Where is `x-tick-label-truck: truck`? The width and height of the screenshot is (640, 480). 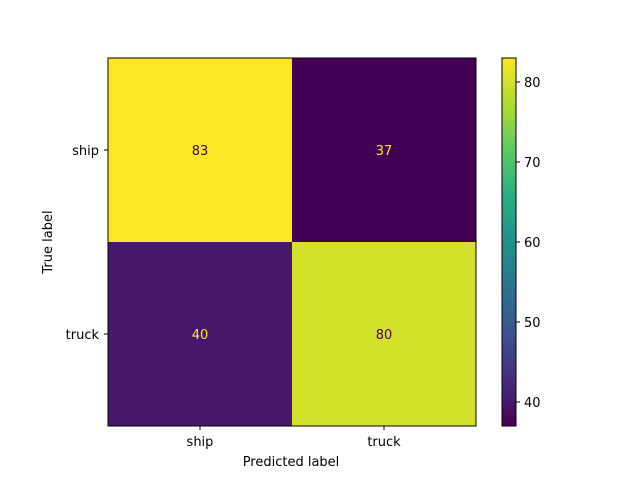 x-tick-label-truck: truck is located at coordinates (384, 442).